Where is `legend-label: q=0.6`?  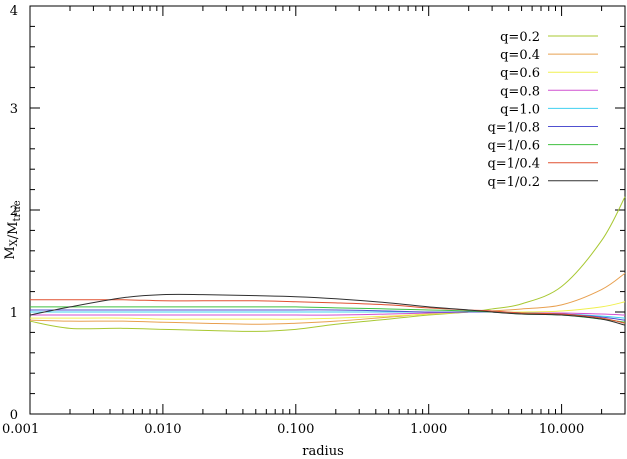
legend-label: q=0.6 is located at coordinates (520, 73).